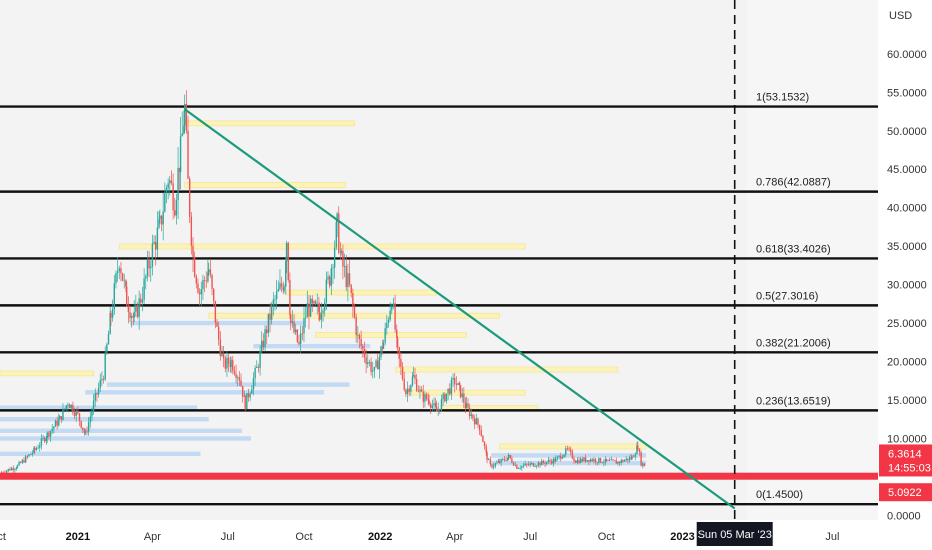 This screenshot has height=550, width=932. What do you see at coordinates (793, 249) in the screenshot?
I see `fib-level-label: 0.618(33.4026)` at bounding box center [793, 249].